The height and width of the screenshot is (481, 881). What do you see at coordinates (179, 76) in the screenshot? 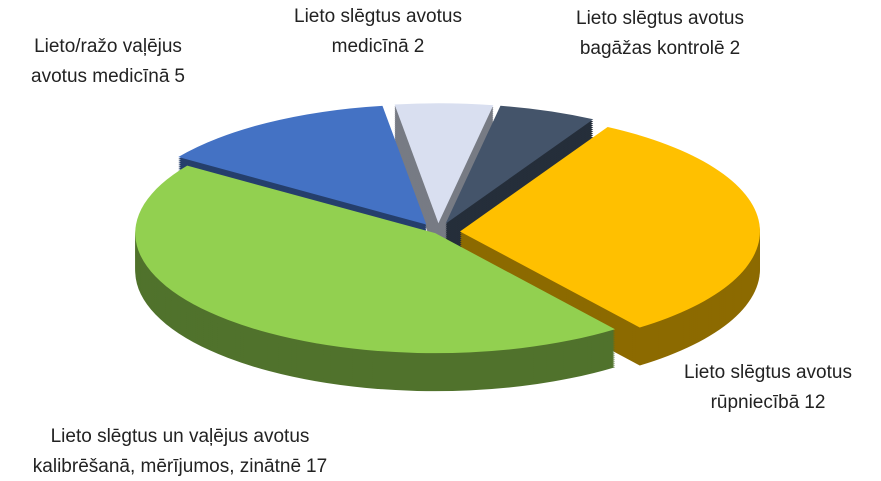
I see `slice-value: 5` at bounding box center [179, 76].